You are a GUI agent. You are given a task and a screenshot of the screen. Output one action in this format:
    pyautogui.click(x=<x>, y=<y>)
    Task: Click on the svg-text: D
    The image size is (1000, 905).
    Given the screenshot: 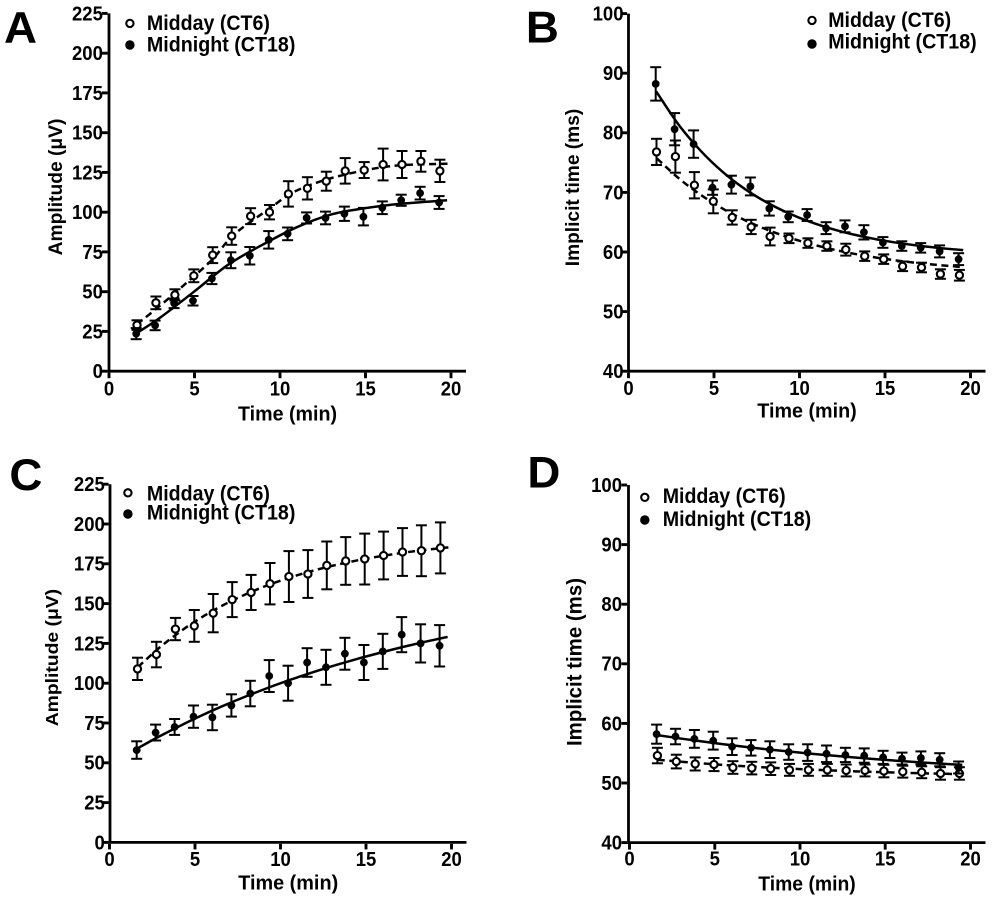 What is the action you would take?
    pyautogui.click(x=543, y=473)
    